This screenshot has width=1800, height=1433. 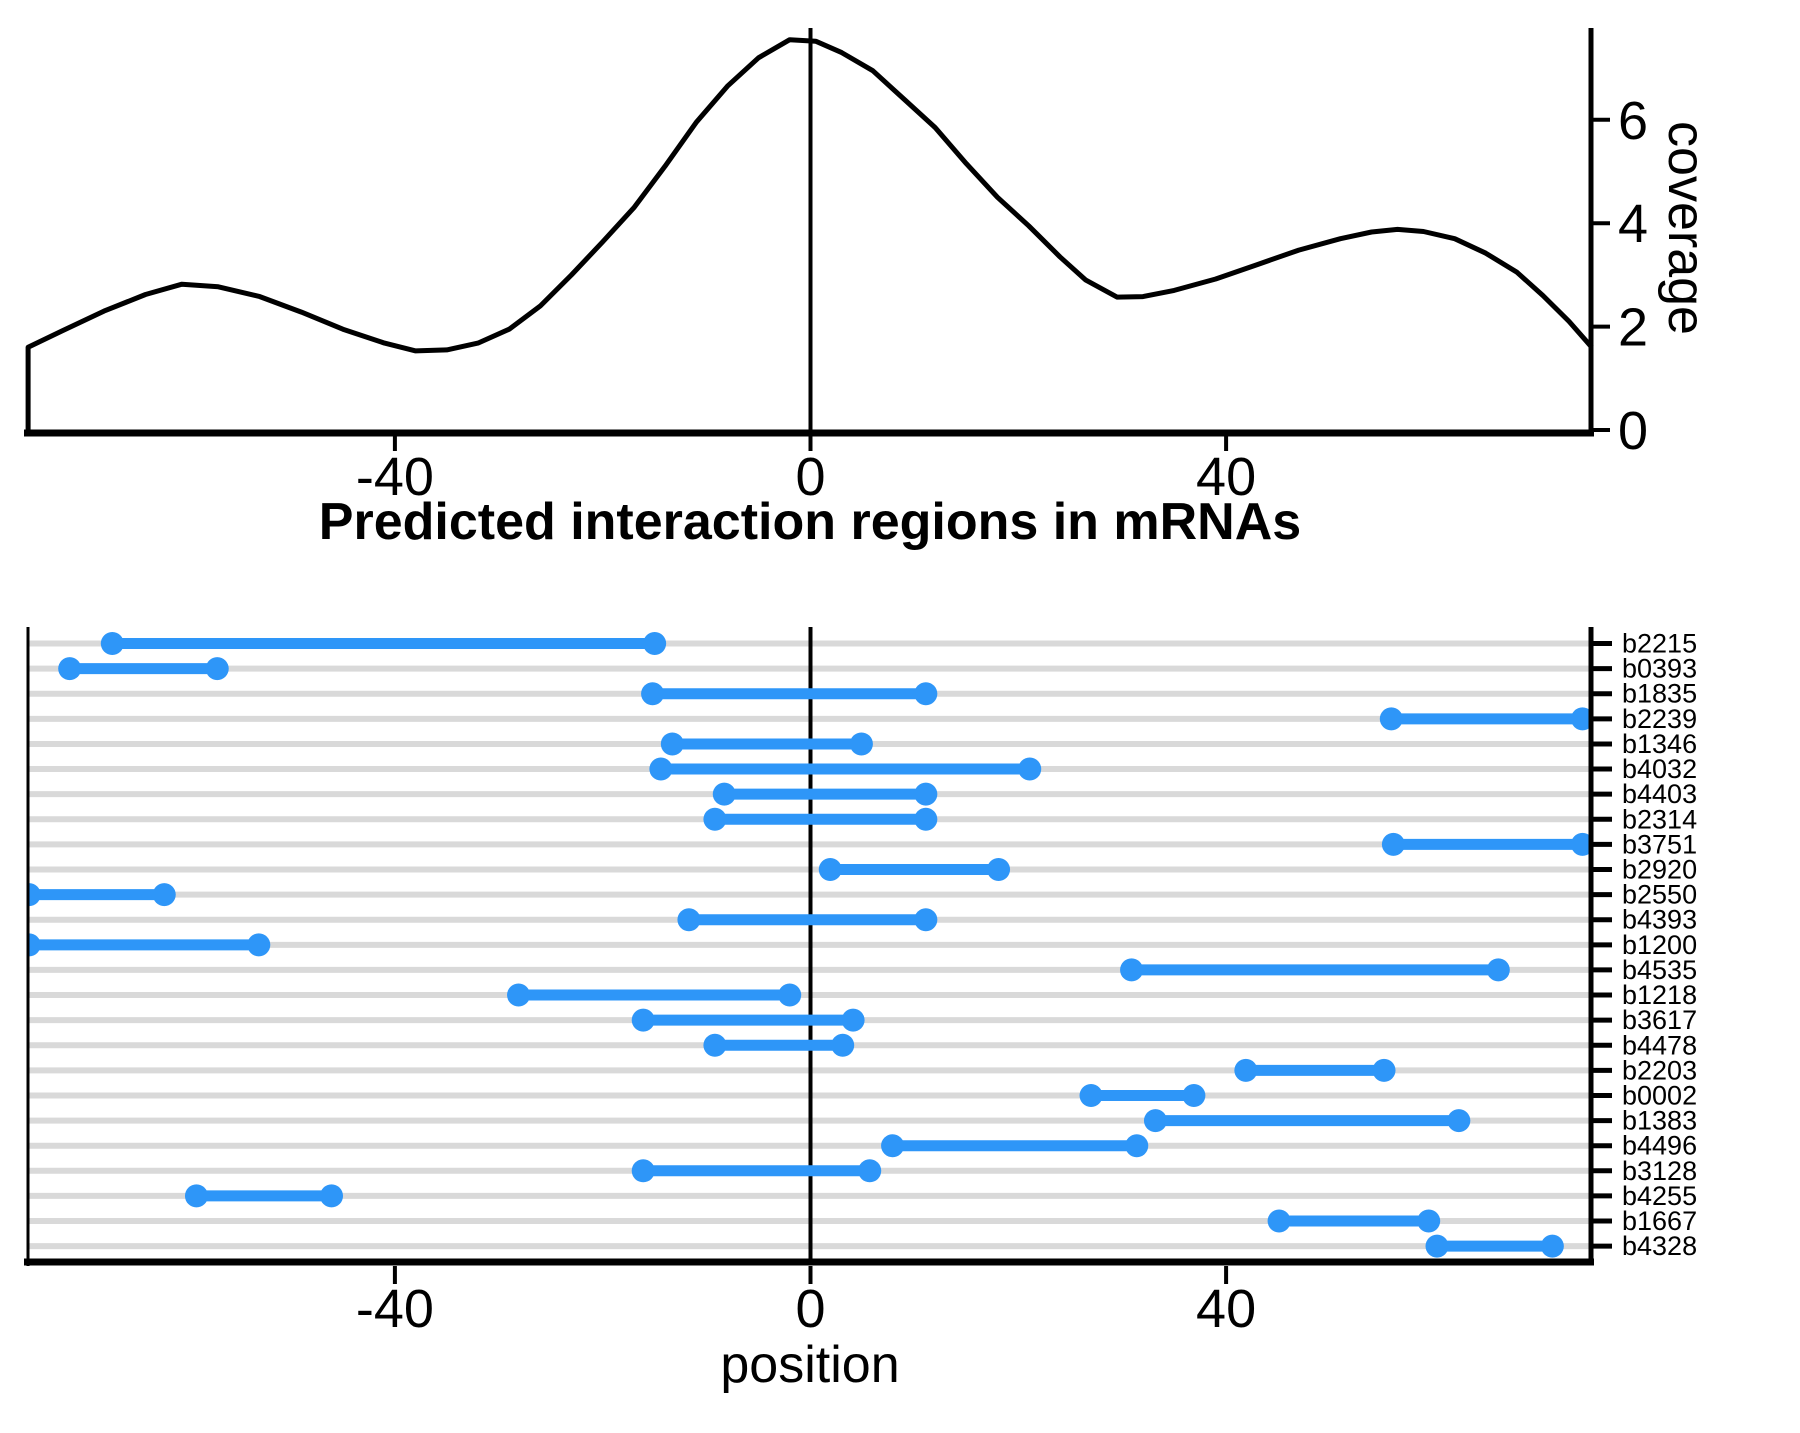 I want to click on chart-title: Predicted interaction regions in mRNAs, so click(x=810, y=522).